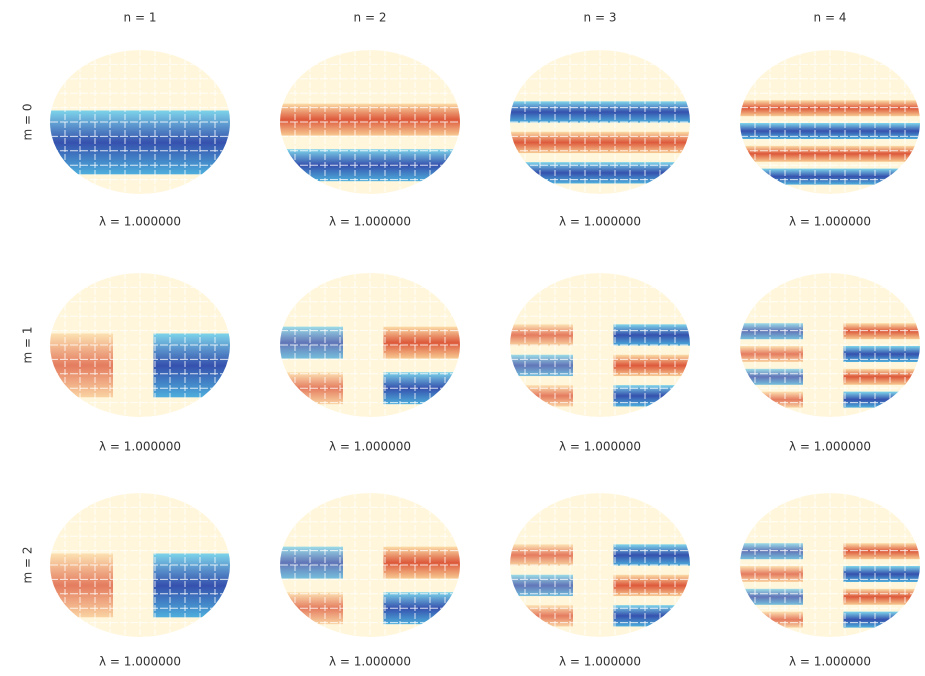  Describe the element at coordinates (830, 18) in the screenshot. I see `column-header: n = 4` at that location.